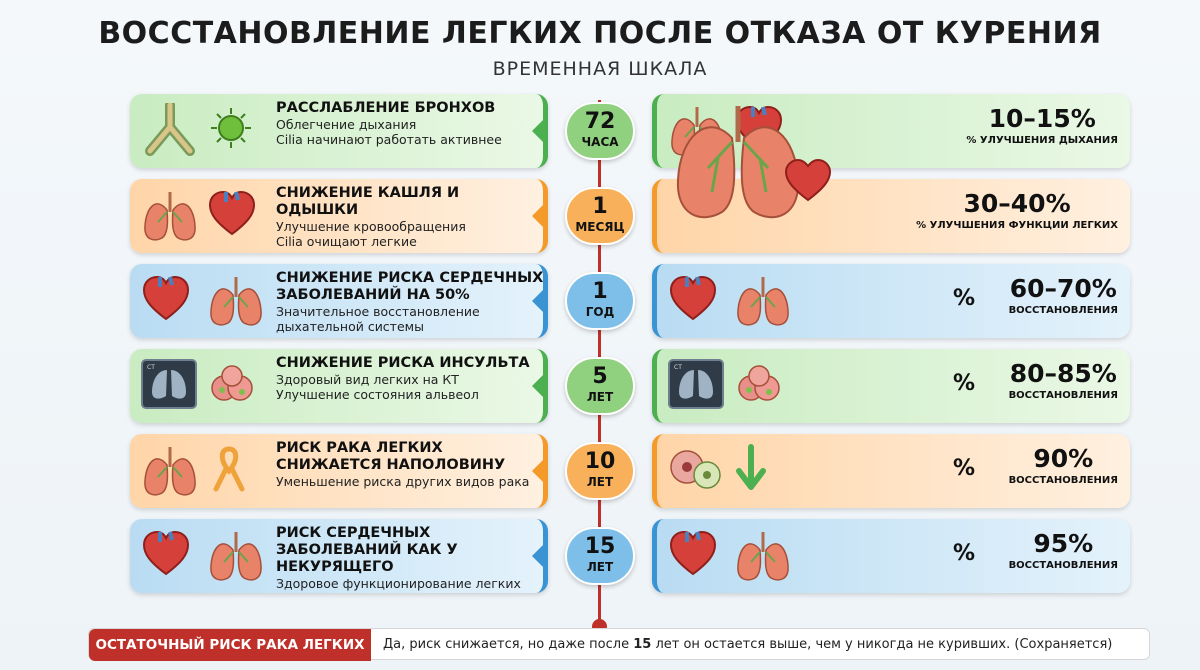 Image resolution: width=1200 pixels, height=670 pixels. What do you see at coordinates (1017, 203) in the screenshot?
I see `recovery-percent: 30–40%` at bounding box center [1017, 203].